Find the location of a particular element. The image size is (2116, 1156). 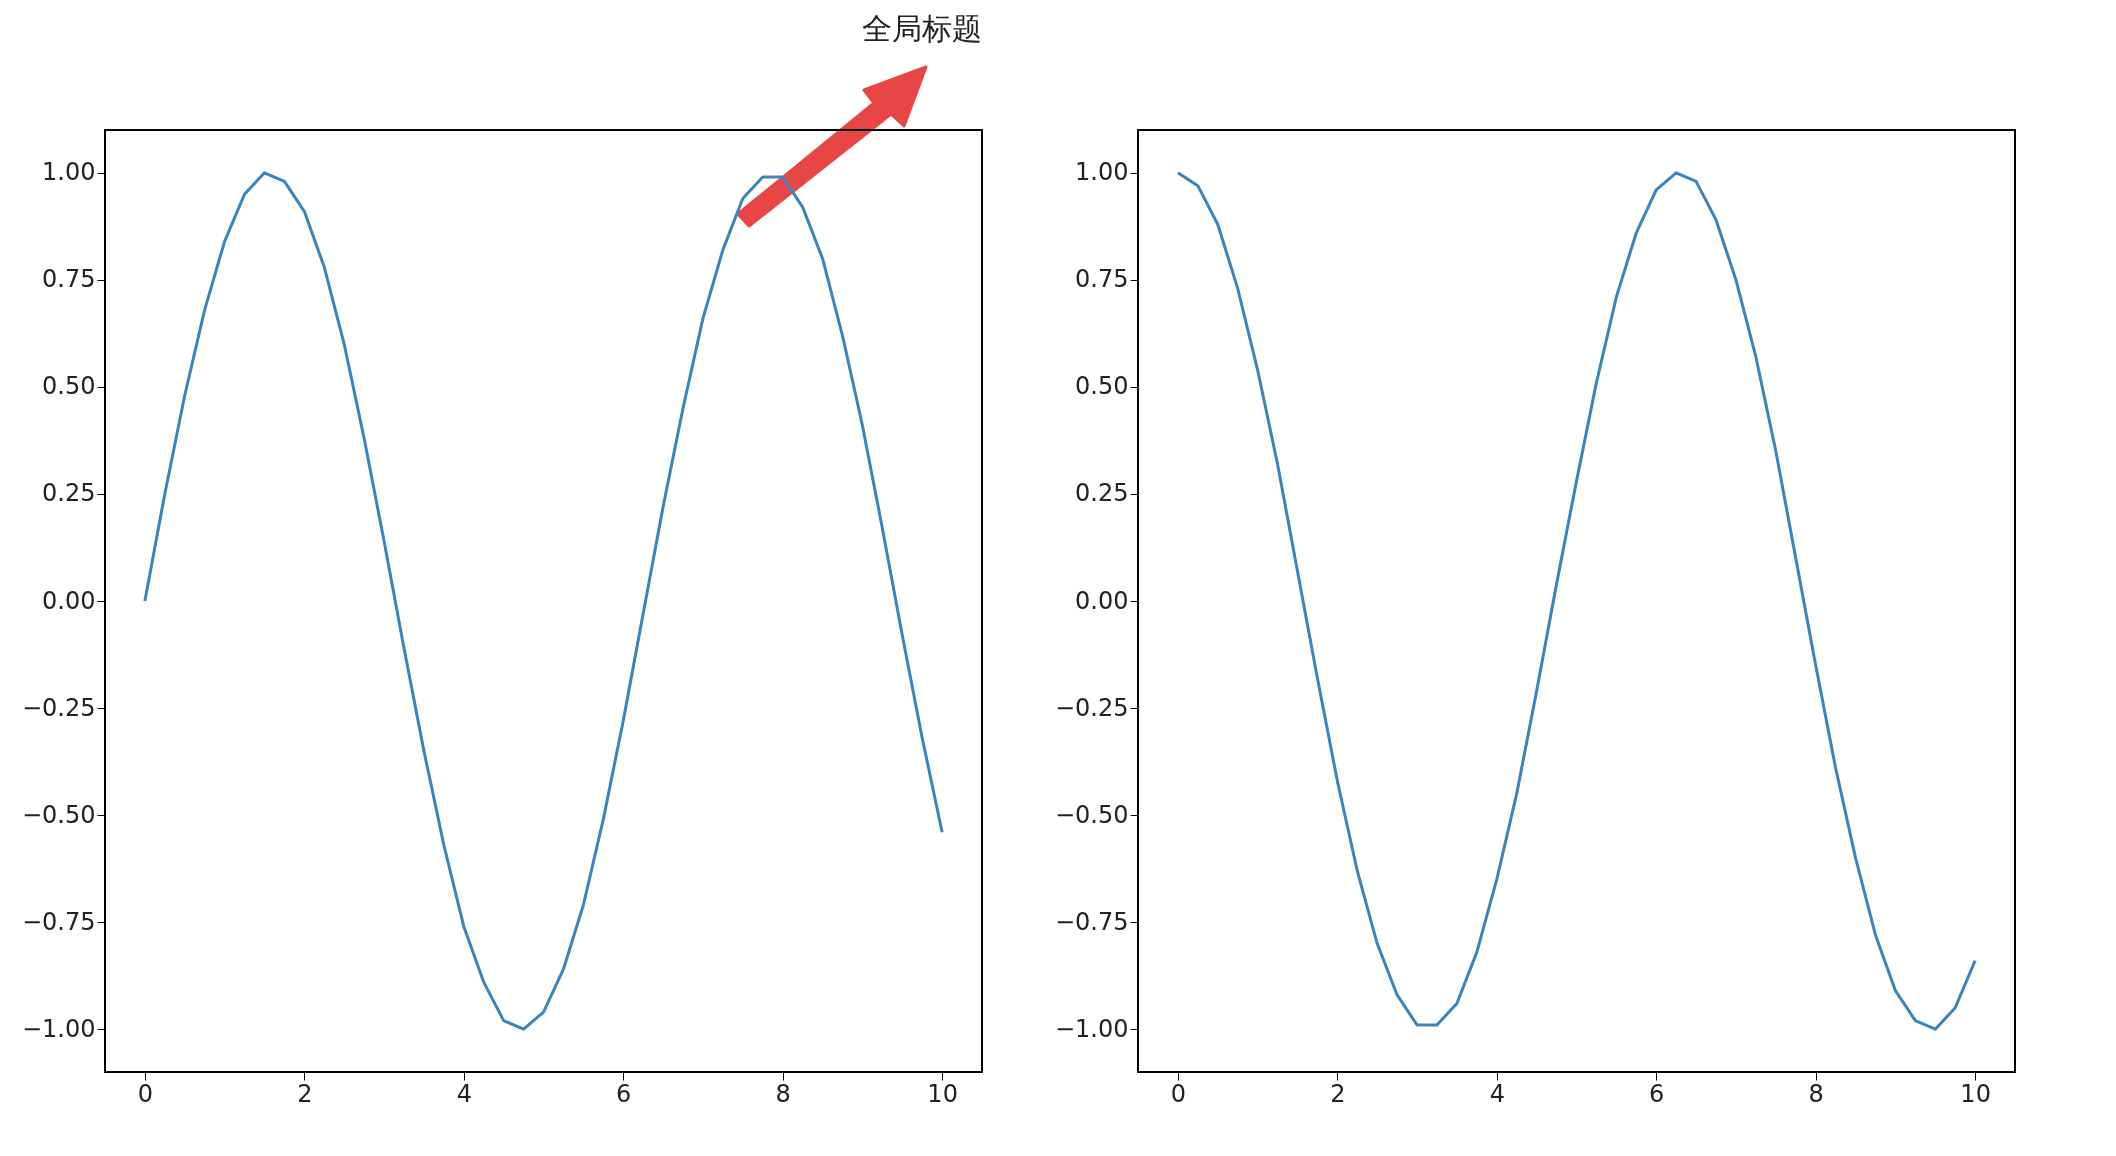

chart-title: 全局标题 is located at coordinates (922, 28).